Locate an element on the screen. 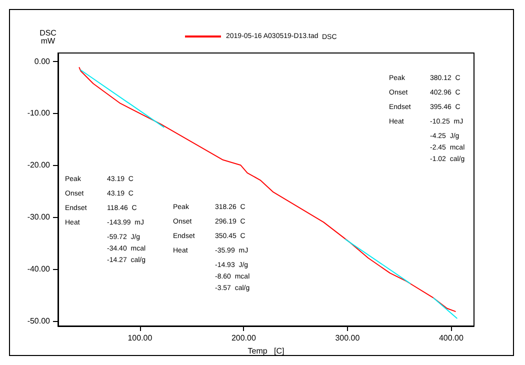  y-tick-label: 0.00 is located at coordinates (42, 61).